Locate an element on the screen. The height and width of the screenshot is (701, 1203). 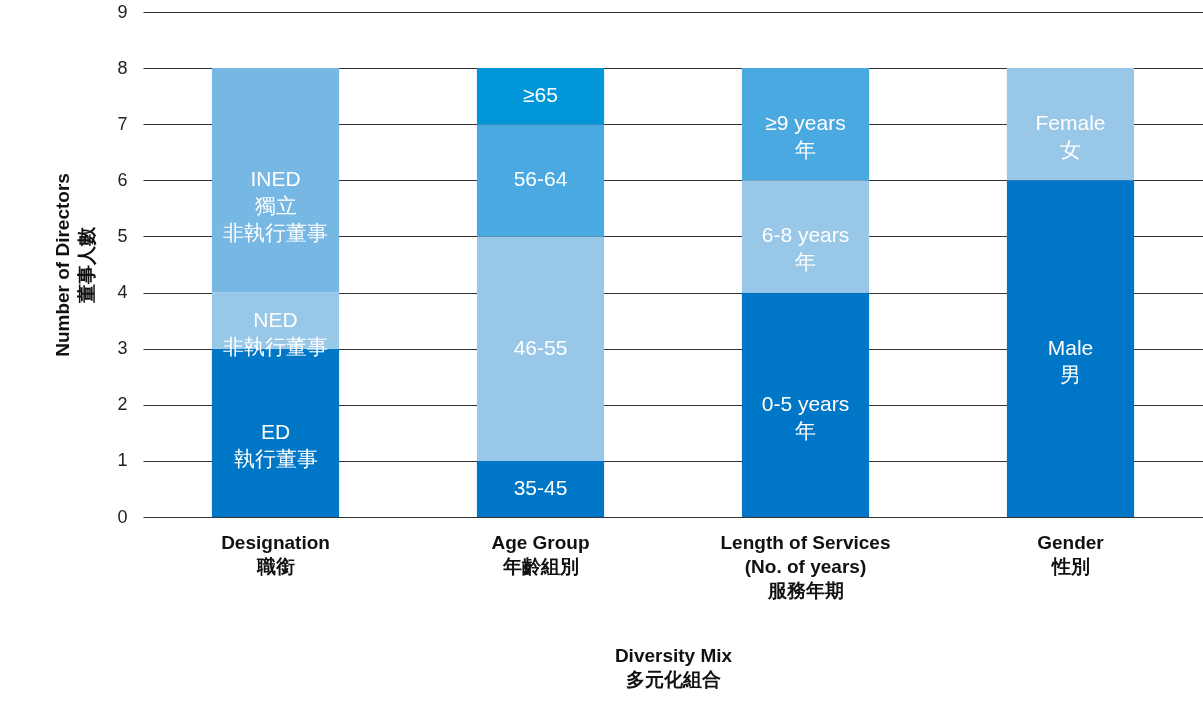
y-tick-label: 8 is located at coordinates (122, 67).